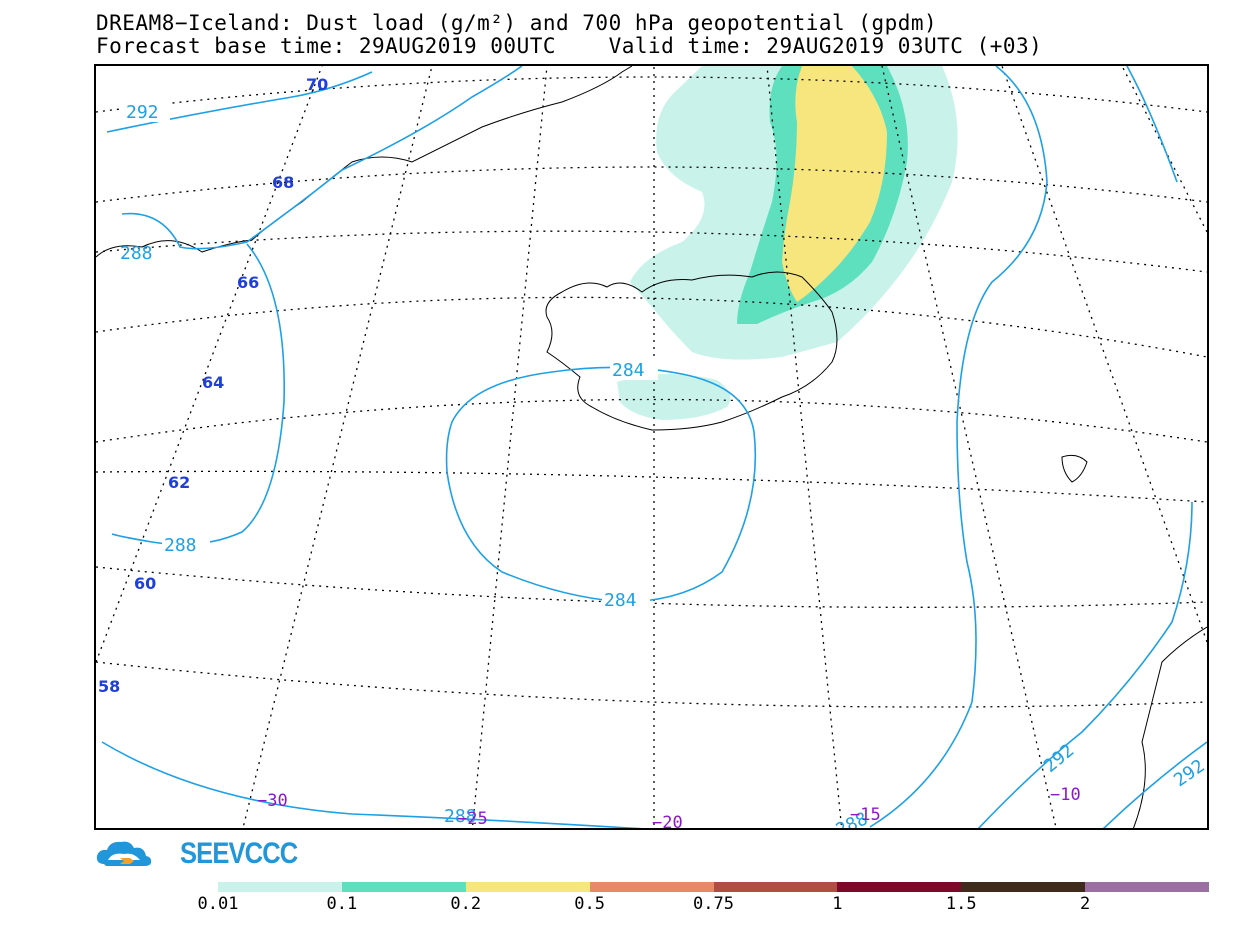 The height and width of the screenshot is (925, 1240). What do you see at coordinates (713, 904) in the screenshot?
I see `colorbar-tick-label: 0.75` at bounding box center [713, 904].